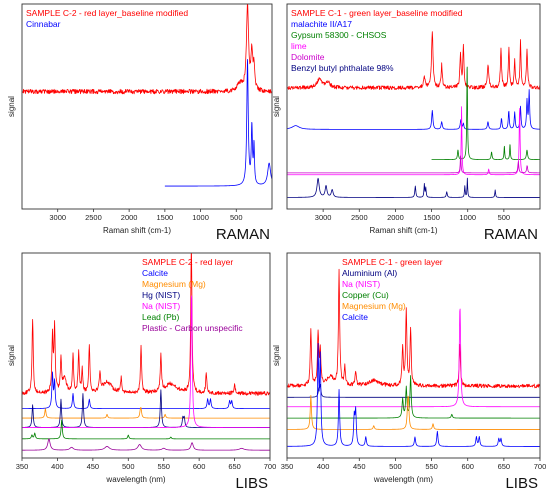 Image resolution: width=550 pixels, height=497 pixels. I want to click on legend-entry: lime, so click(299, 46).